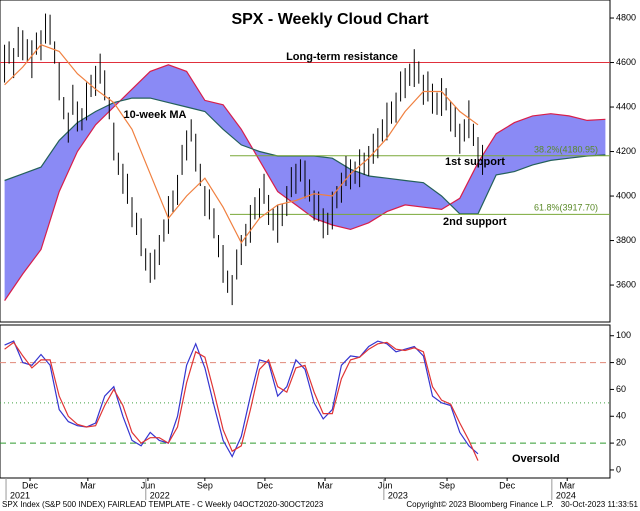  Describe the element at coordinates (155, 115) in the screenshot. I see `series-label: 10-week MA` at that location.